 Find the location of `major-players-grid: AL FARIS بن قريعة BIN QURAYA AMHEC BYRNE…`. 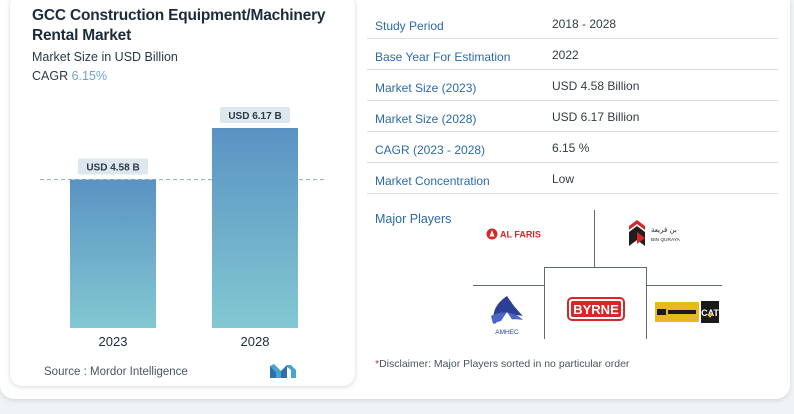

major-players-grid: AL FARIS بن قريعة BIN QURAYA AMHEC BYRNE… is located at coordinates (598, 277).